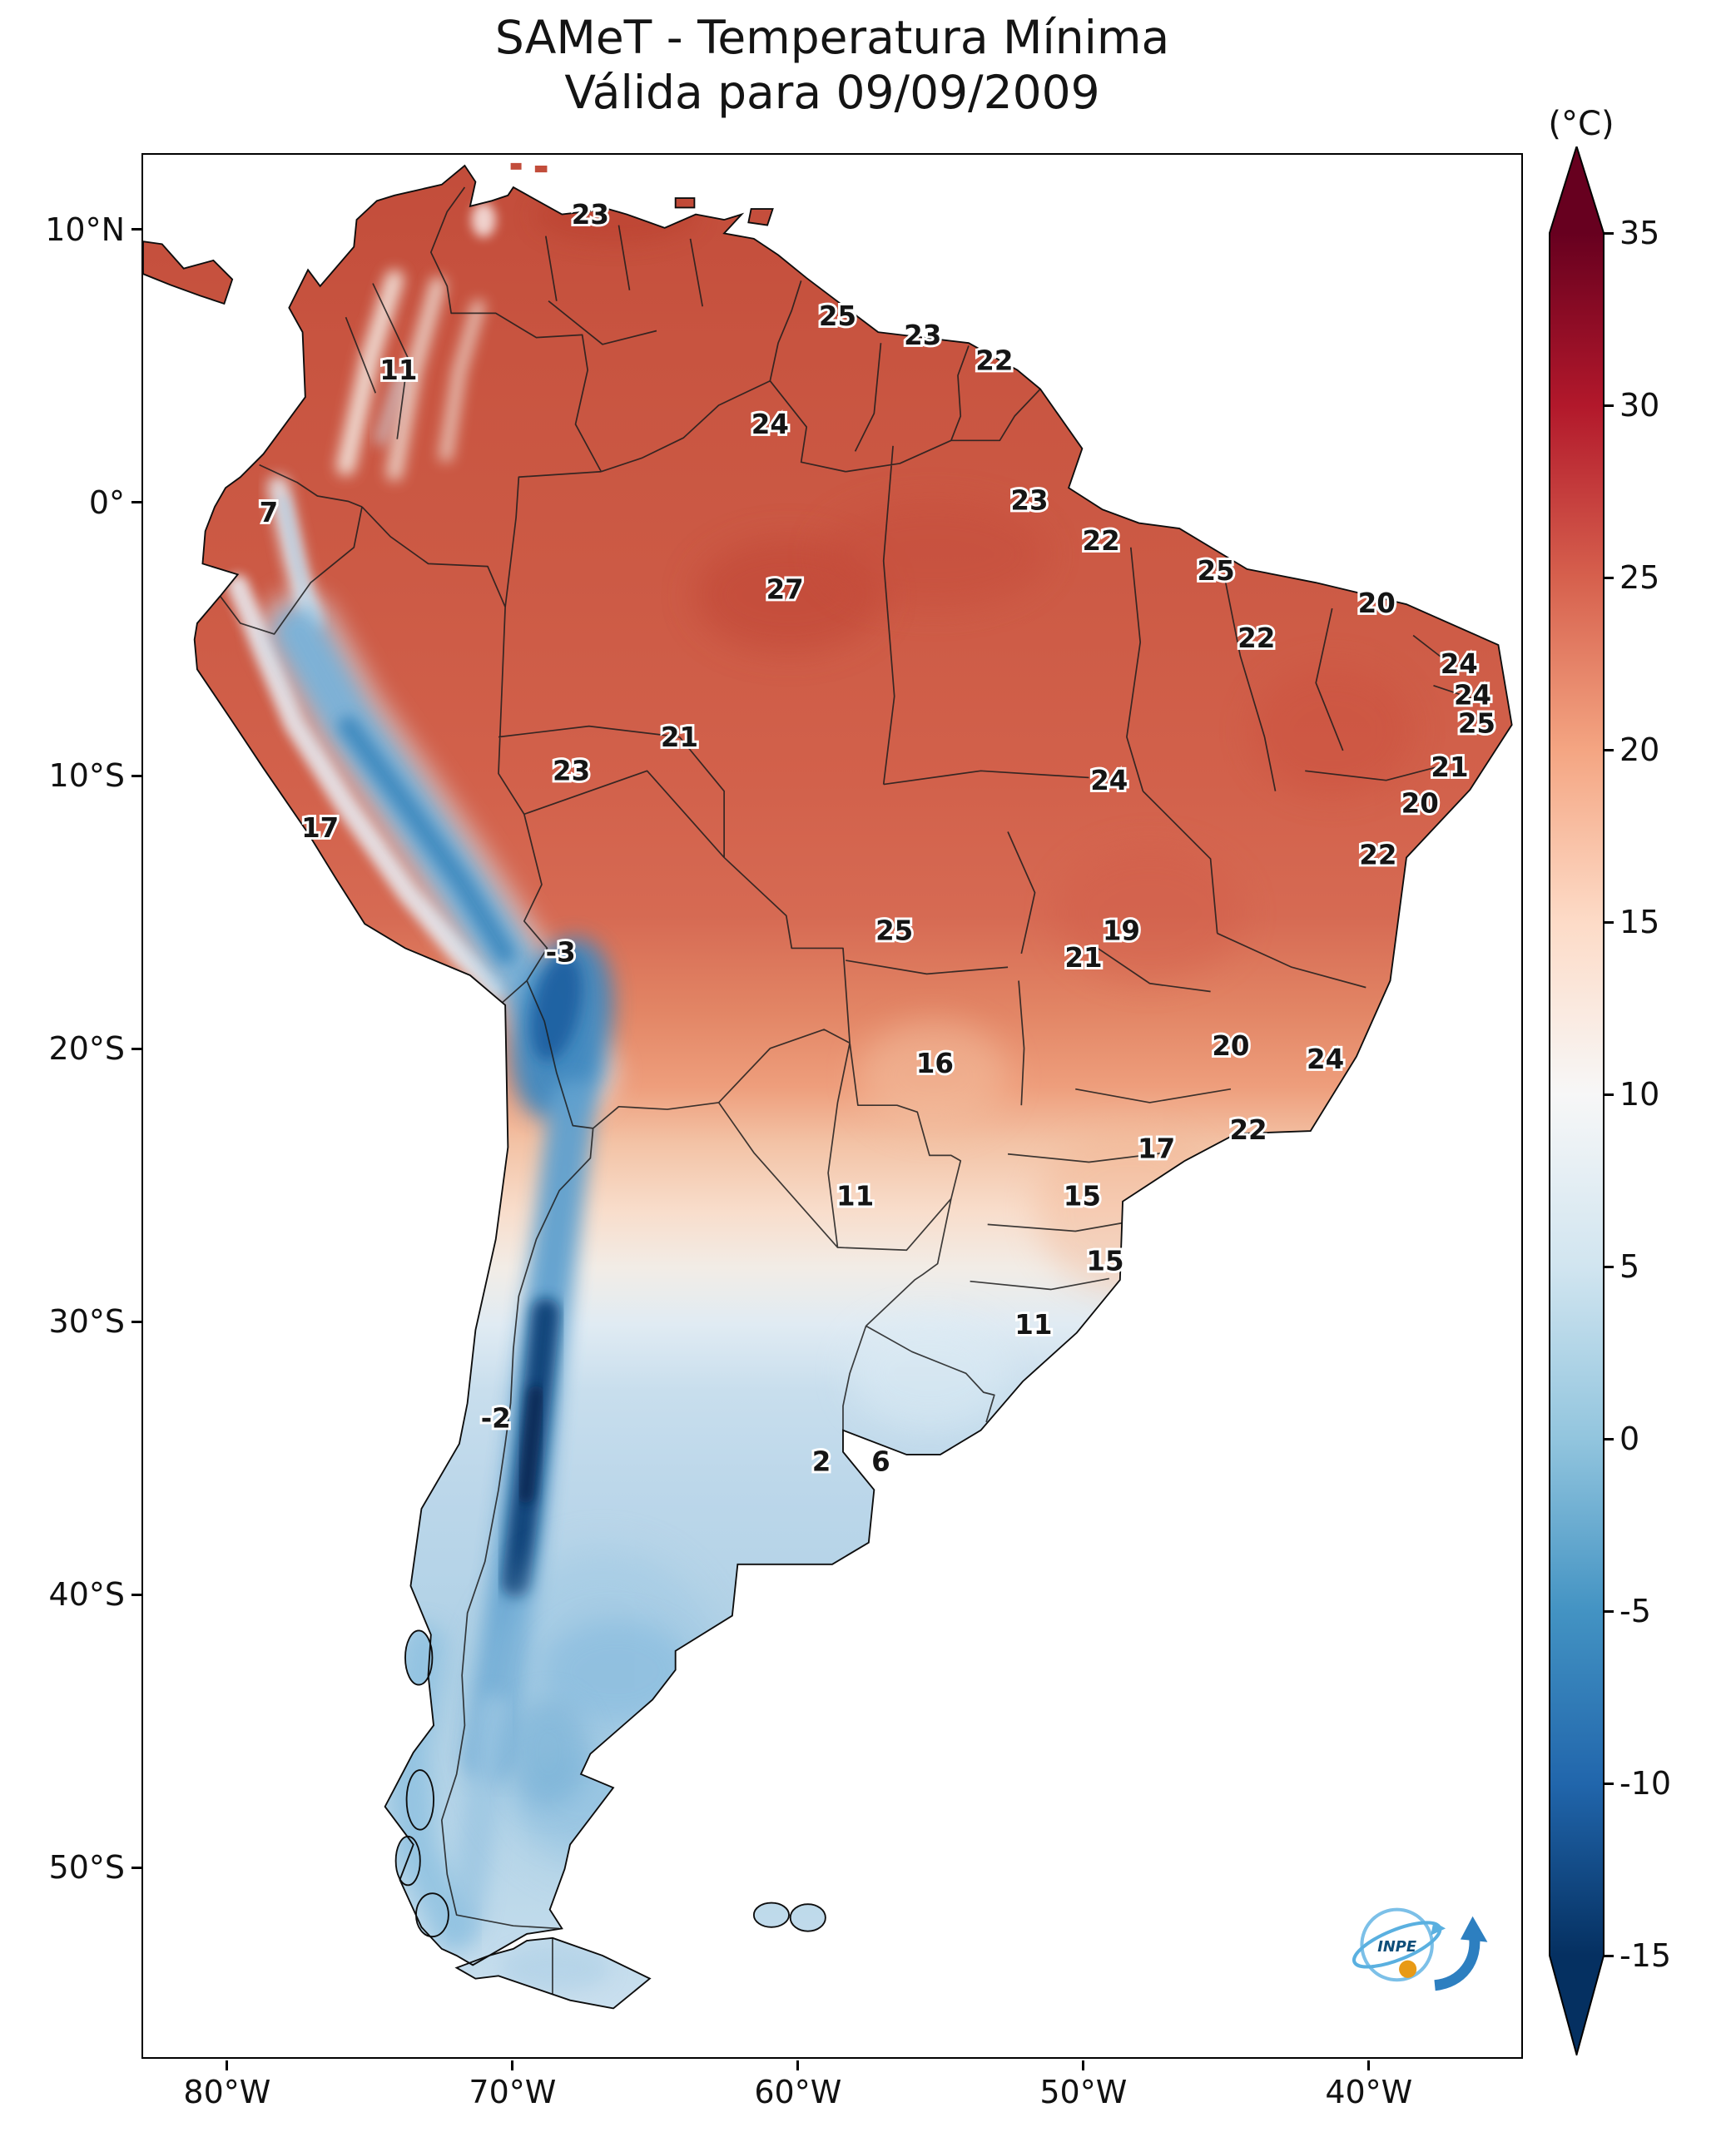 The image size is (1736, 2152). Describe the element at coordinates (270, 512) in the screenshot. I see `station-label: 7` at that location.